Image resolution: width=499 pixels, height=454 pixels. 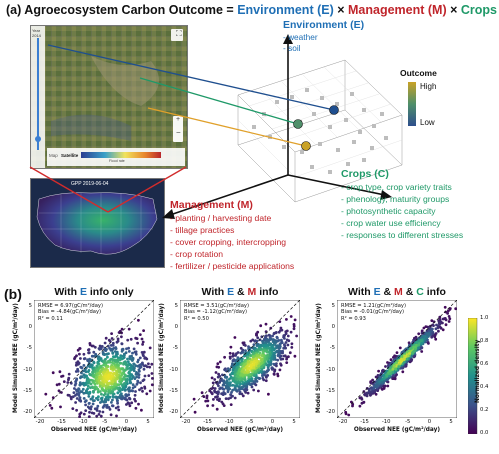 What do you see at coordinates (484, 387) in the screenshot?
I see `colorbar-tick-0-4: 0.4` at bounding box center [484, 387].